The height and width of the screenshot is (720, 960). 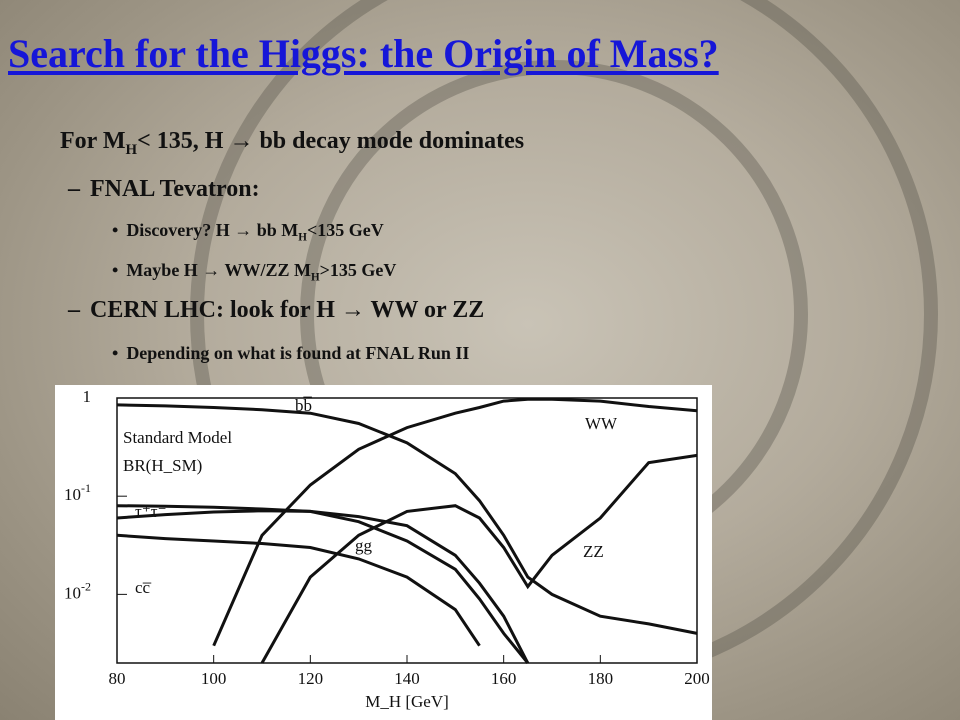 I want to click on y-tick-label: 10⁻¹, so click(x=77, y=492).